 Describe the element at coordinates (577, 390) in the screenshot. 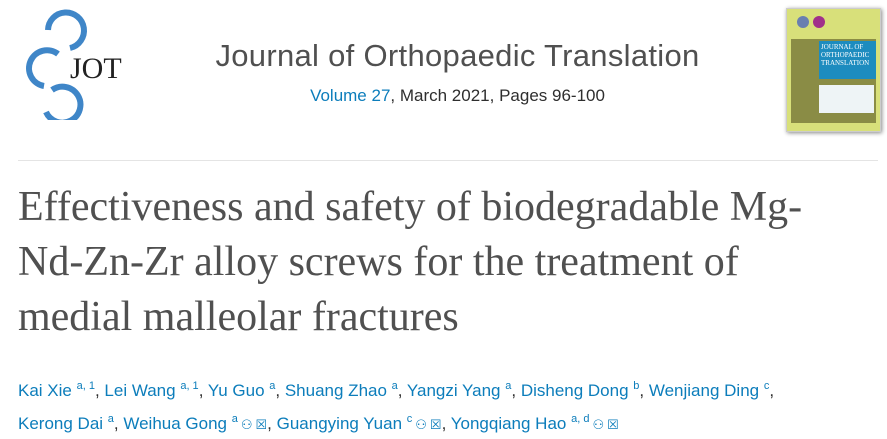

I see `author-name: Disheng Dong` at that location.